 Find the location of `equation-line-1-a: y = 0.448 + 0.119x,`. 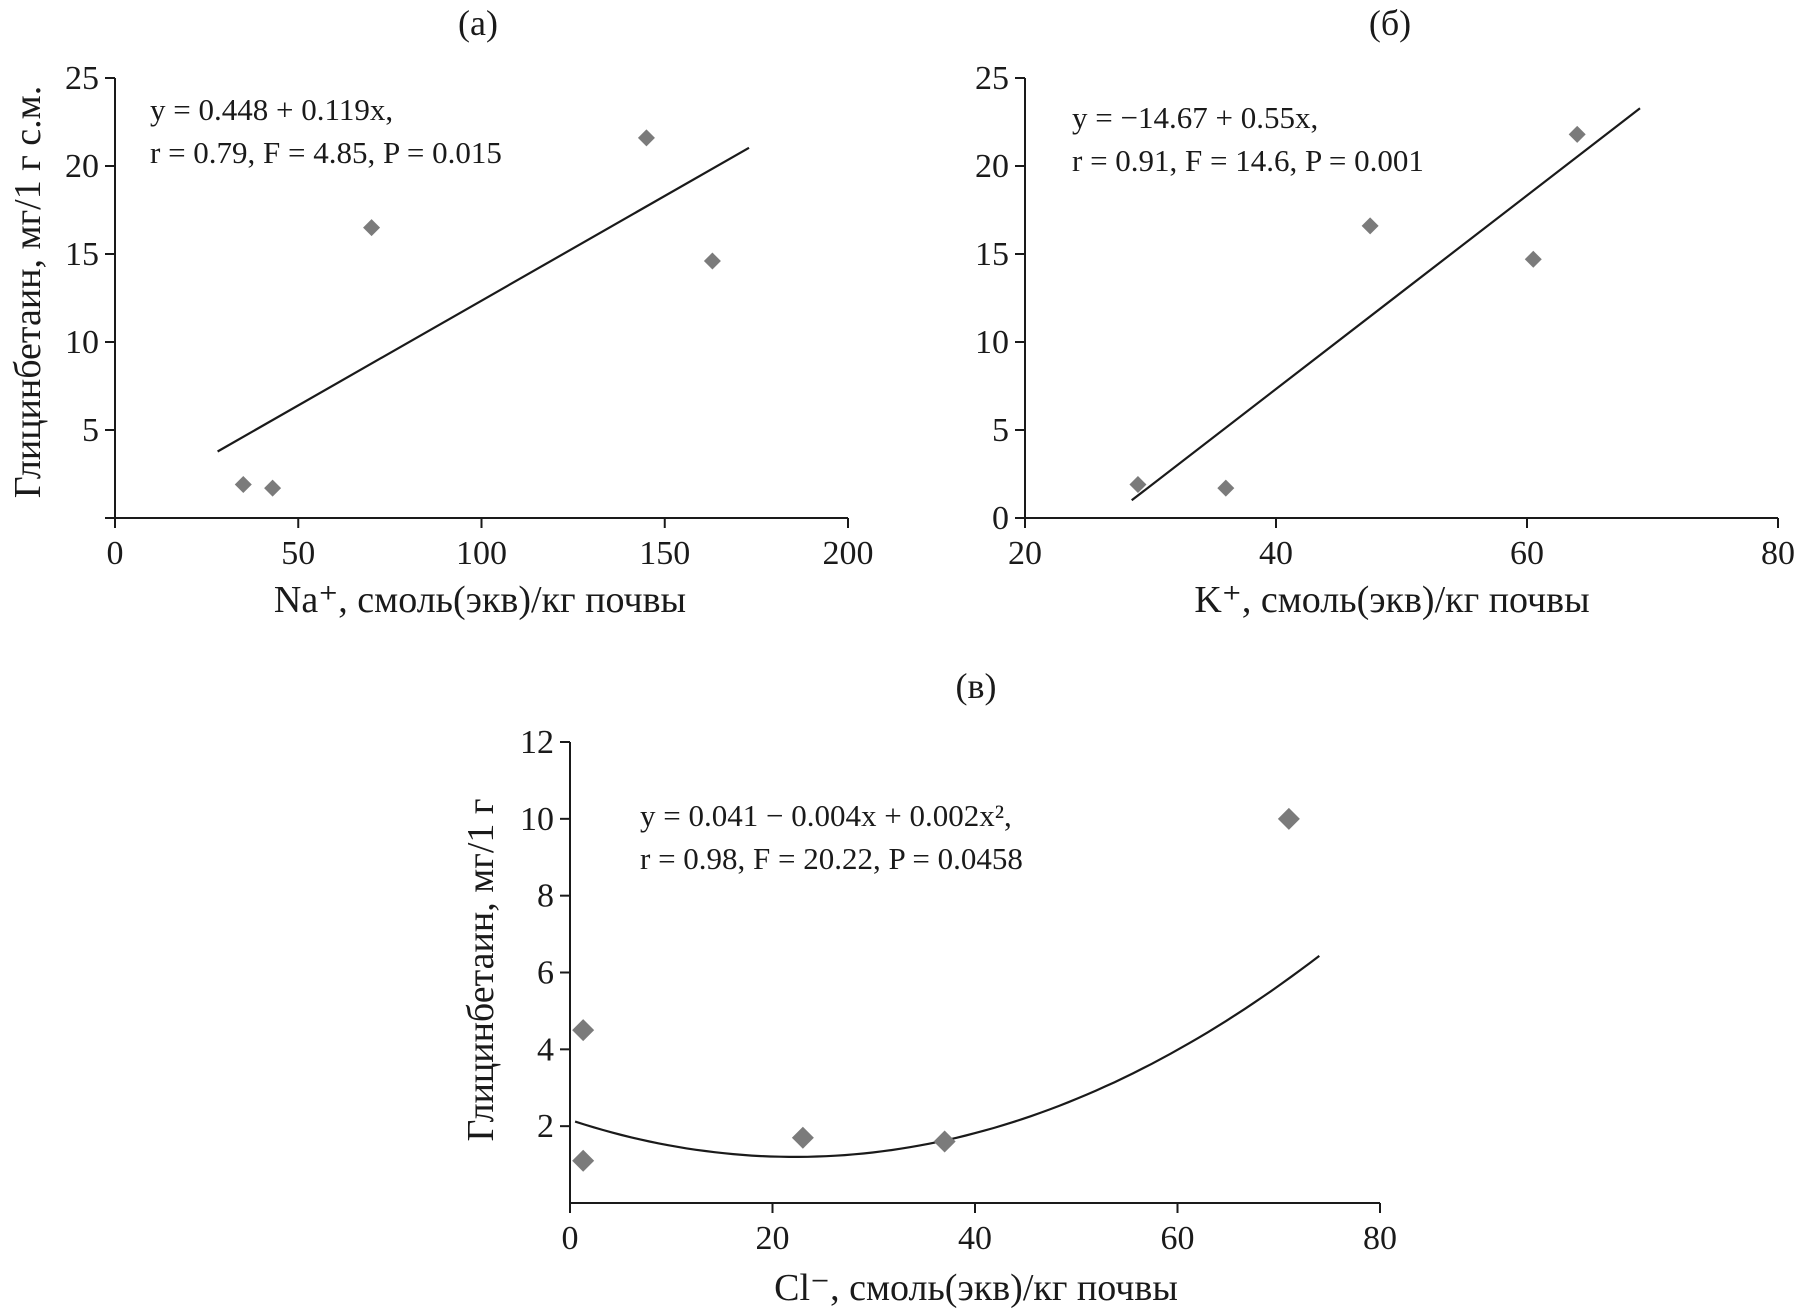

equation-line-1-a: y = 0.448 + 0.119x, is located at coordinates (271, 109).